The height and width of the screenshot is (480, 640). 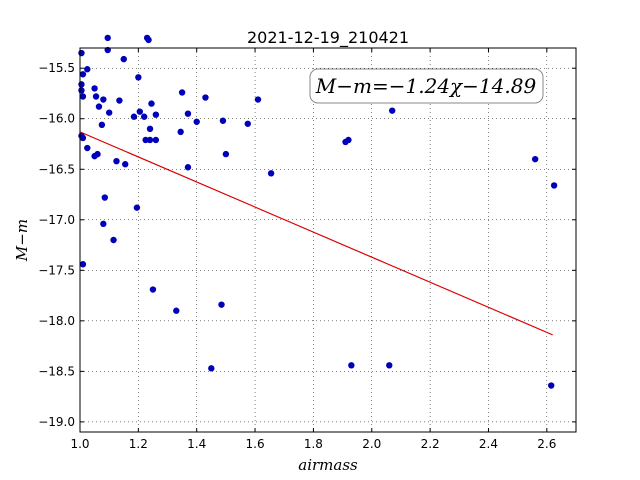 I want to click on x-axis-label: airmass, so click(x=328, y=465).